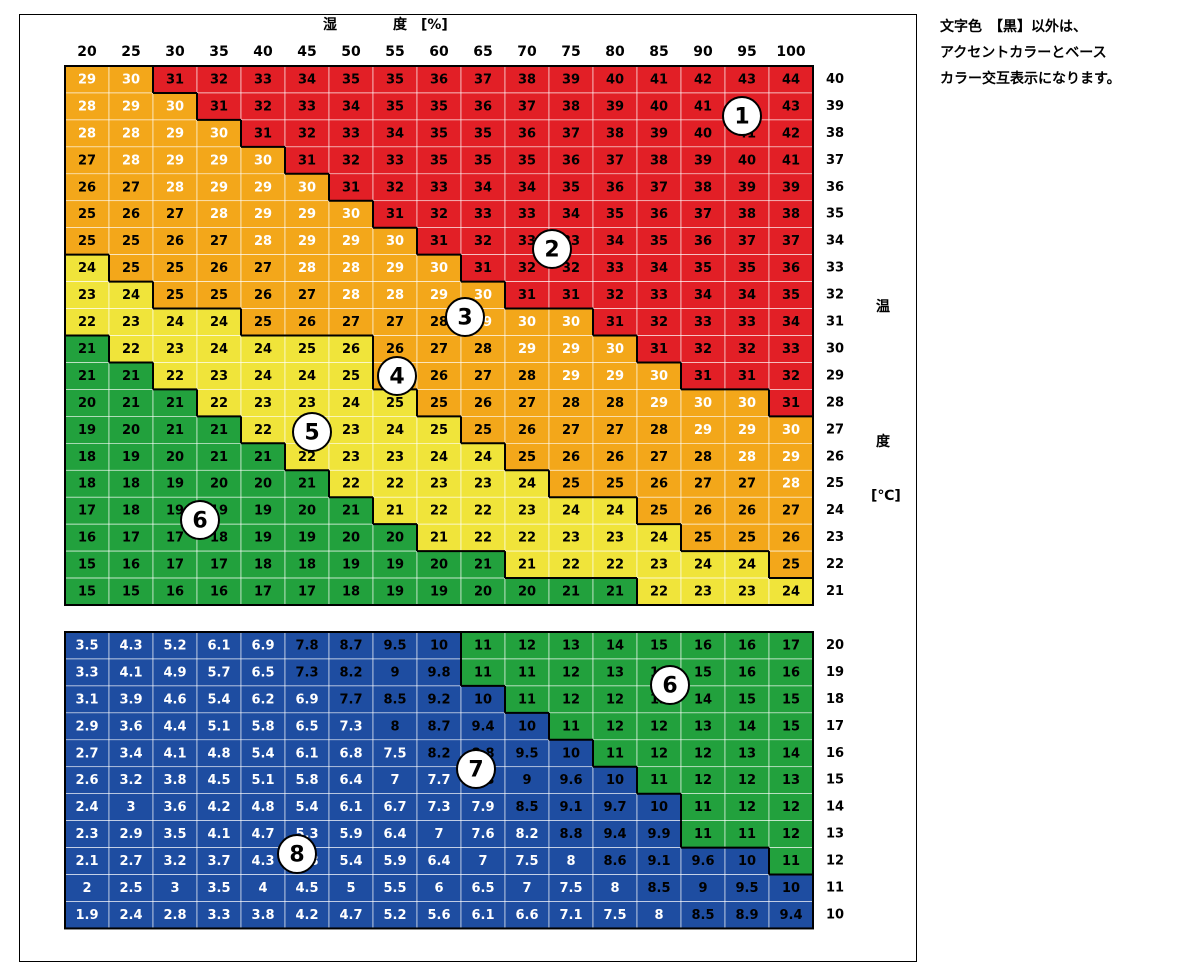 The height and width of the screenshot is (974, 1200). Describe the element at coordinates (218, 753) in the screenshot. I see `lower-grid-cell-value: 4.8` at that location.